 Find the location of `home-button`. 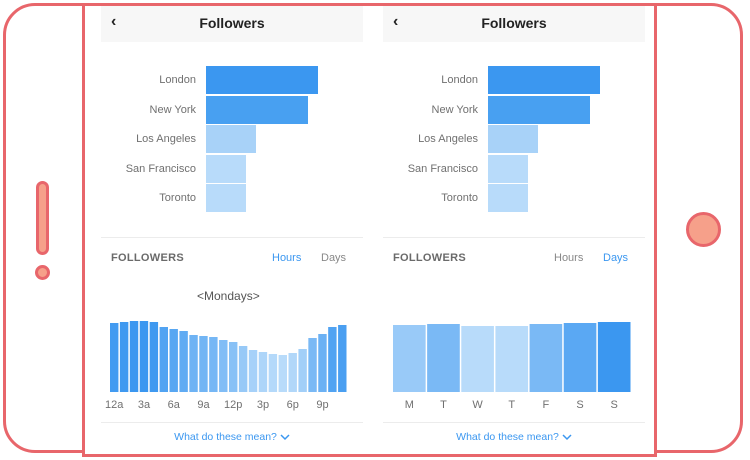

home-button is located at coordinates (703, 229).